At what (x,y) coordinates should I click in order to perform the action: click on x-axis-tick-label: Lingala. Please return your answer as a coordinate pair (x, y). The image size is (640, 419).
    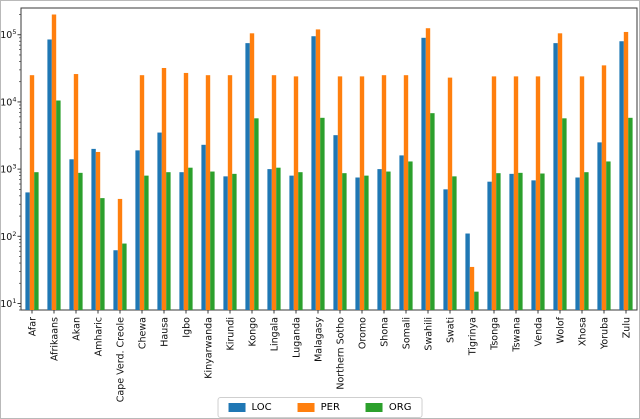
    Looking at the image, I should click on (275, 334).